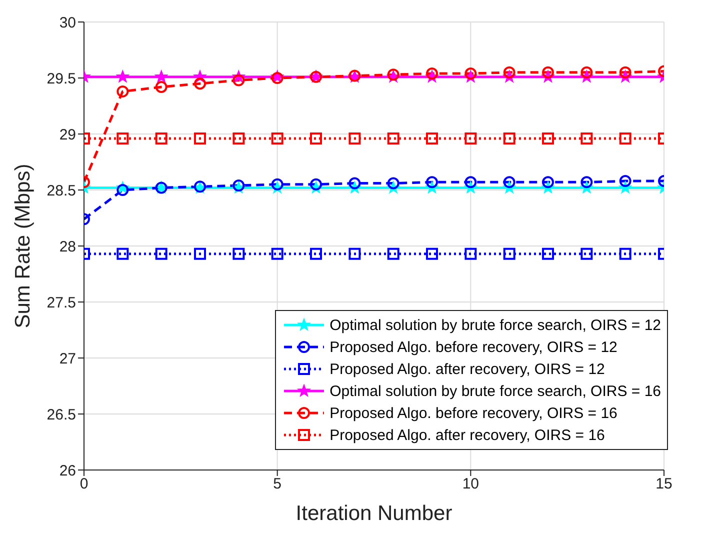 The height and width of the screenshot is (540, 712). What do you see at coordinates (467, 369) in the screenshot?
I see `legend-label: Proposed Algo. after recovery, OIRS = 12` at bounding box center [467, 369].